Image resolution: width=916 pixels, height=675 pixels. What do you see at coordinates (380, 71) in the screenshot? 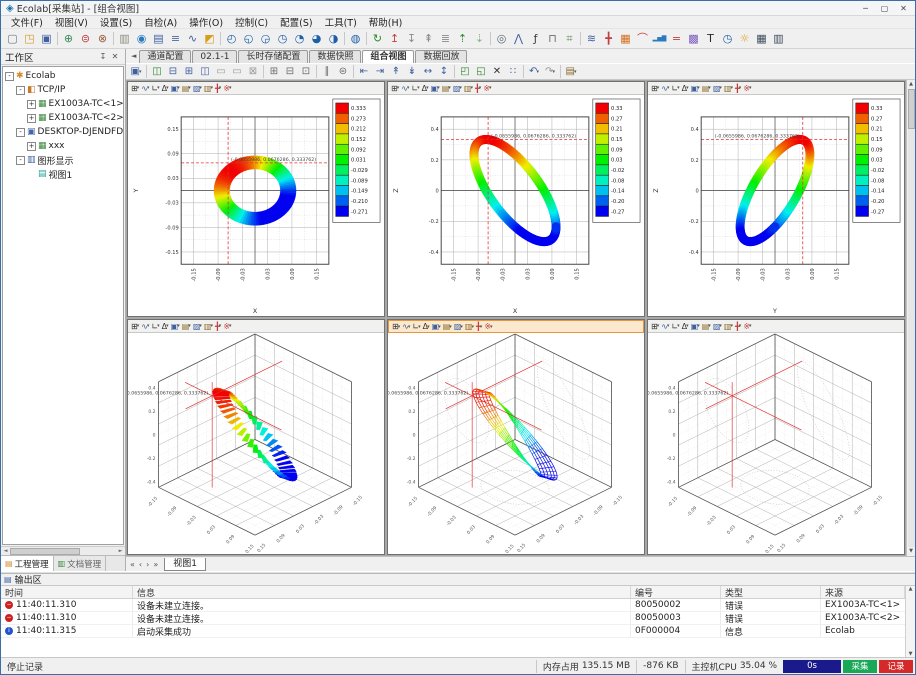
I see `align-right-button: ⇥` at bounding box center [380, 71].